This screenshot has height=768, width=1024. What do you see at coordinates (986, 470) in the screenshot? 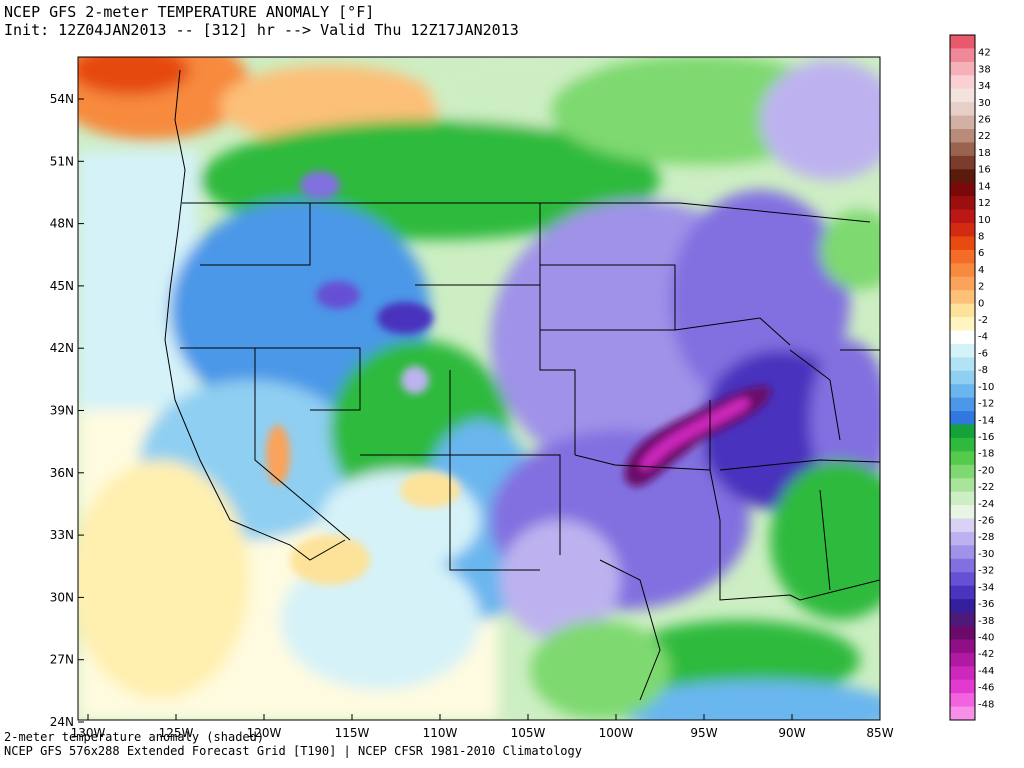
I see `colorbar-label: -20` at bounding box center [986, 470].